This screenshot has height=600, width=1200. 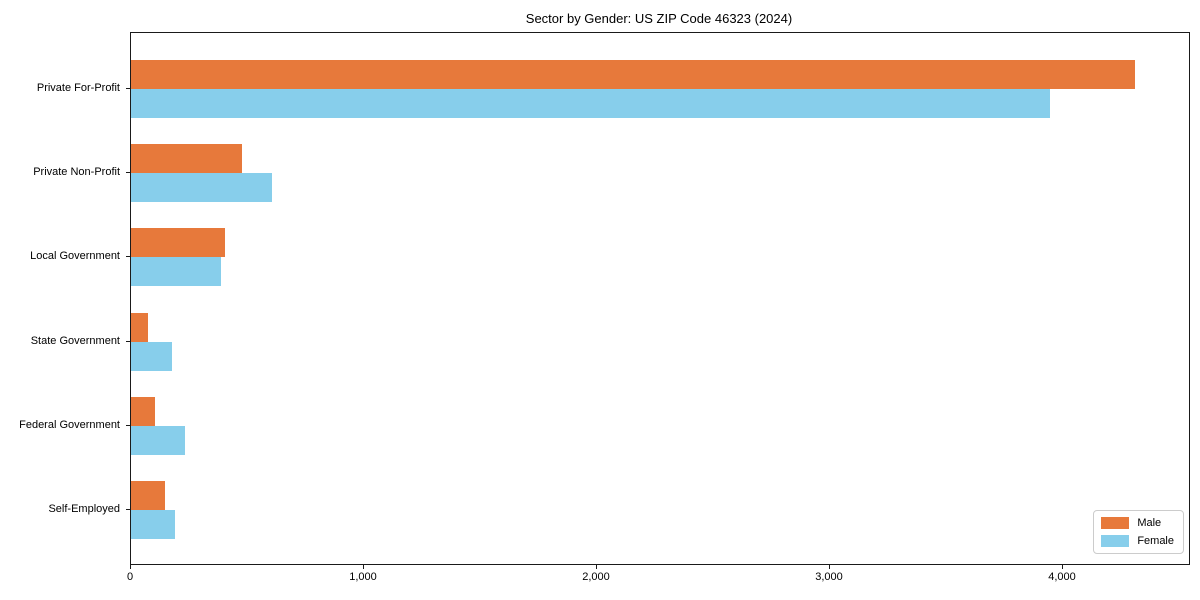 I want to click on x-axis-label-1: 1,000, so click(x=363, y=577).